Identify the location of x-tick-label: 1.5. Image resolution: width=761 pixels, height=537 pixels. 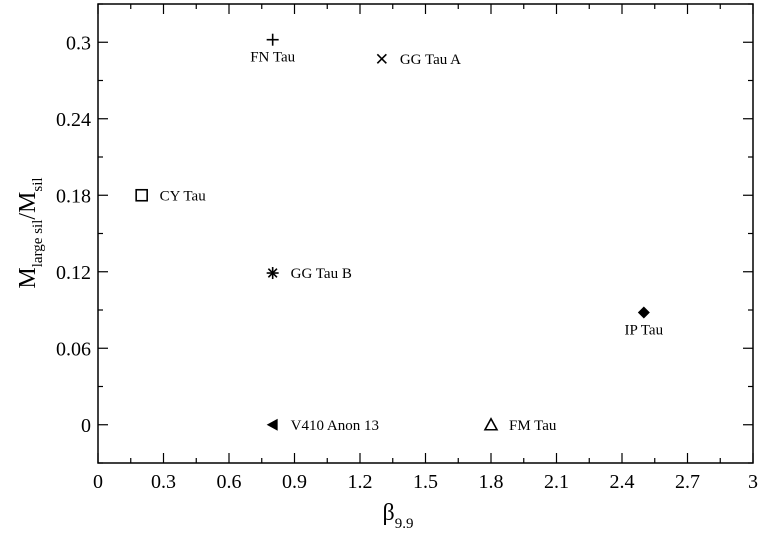
(425, 482).